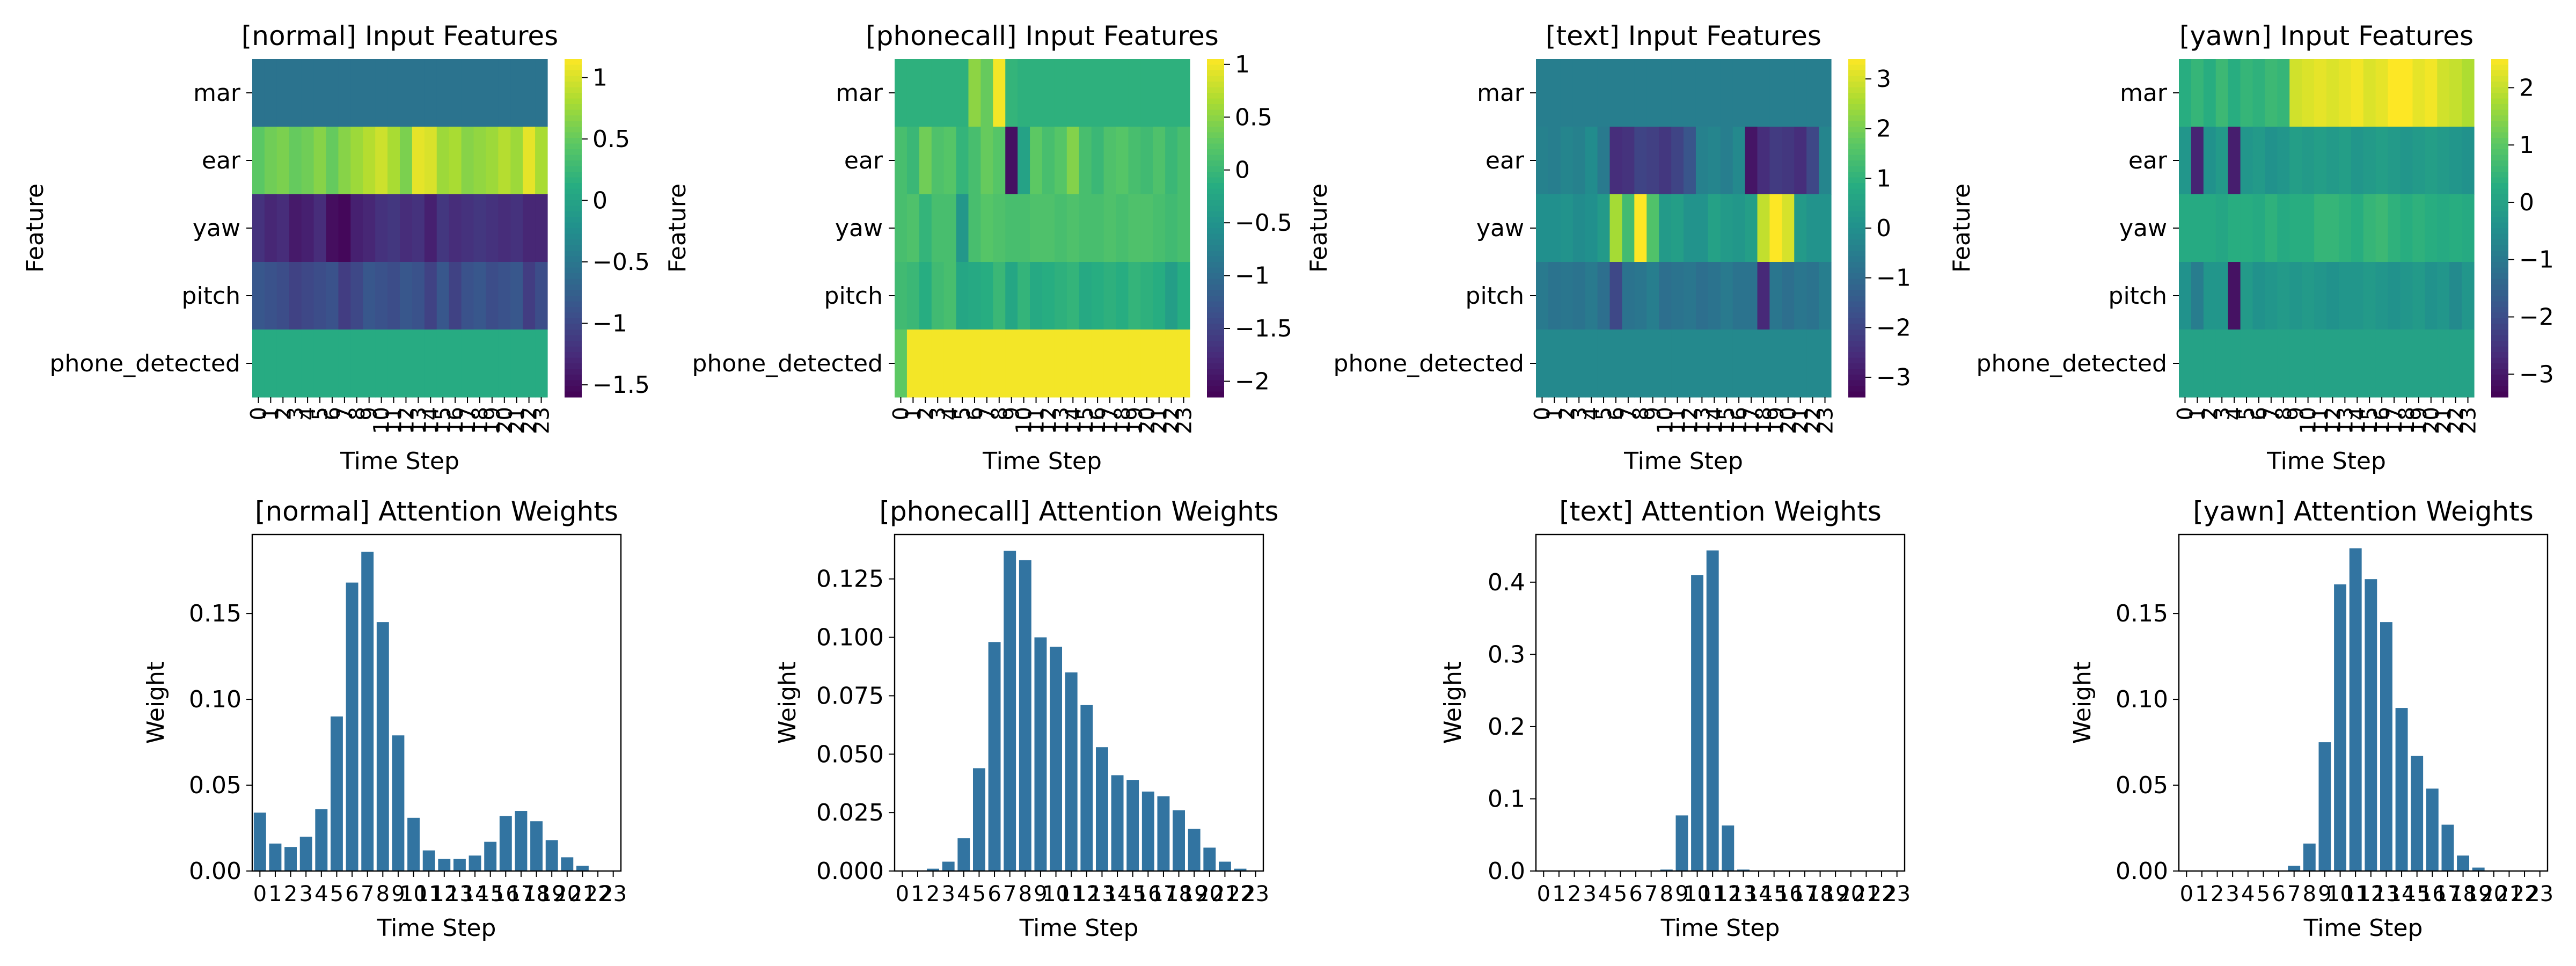  Describe the element at coordinates (1040, 894) in the screenshot. I see `x-tick-label: 9` at that location.